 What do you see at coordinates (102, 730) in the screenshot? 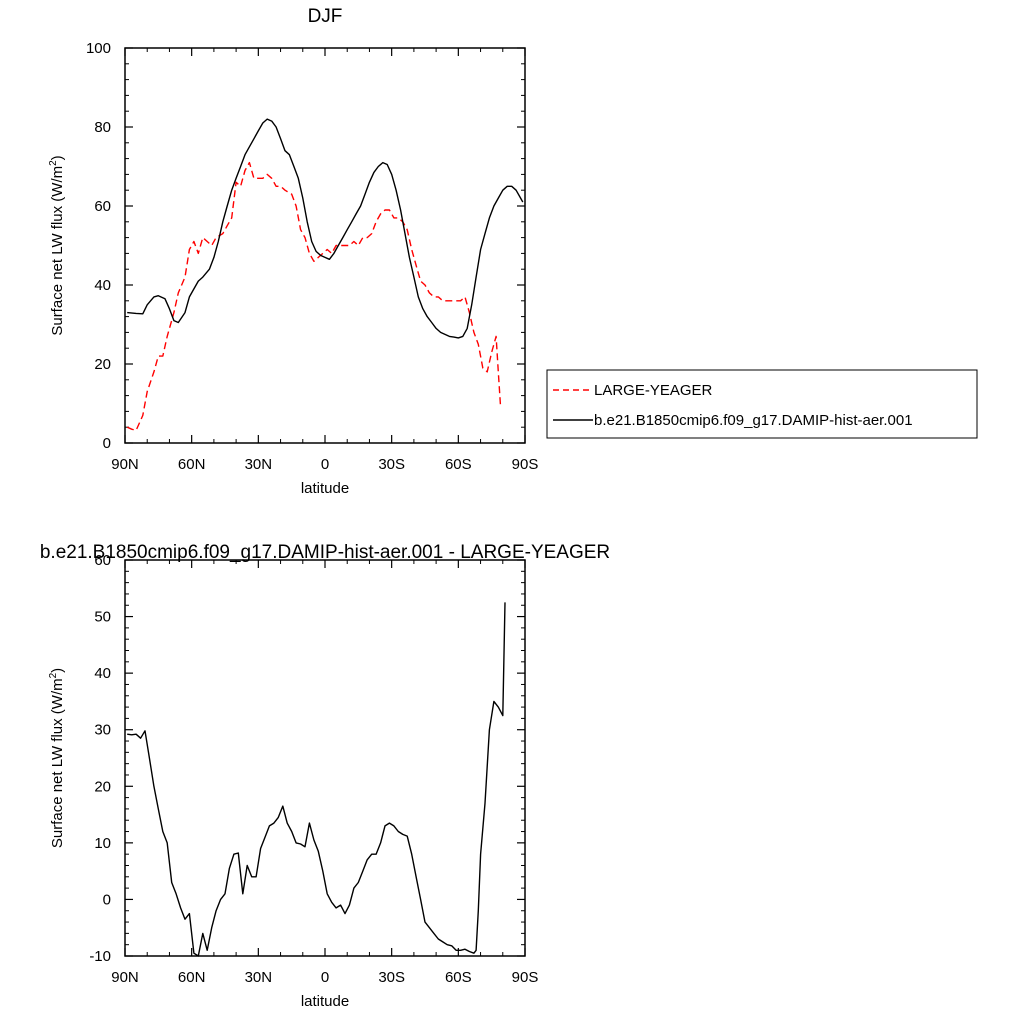
I see `y-tick-label: 30` at bounding box center [102, 730].